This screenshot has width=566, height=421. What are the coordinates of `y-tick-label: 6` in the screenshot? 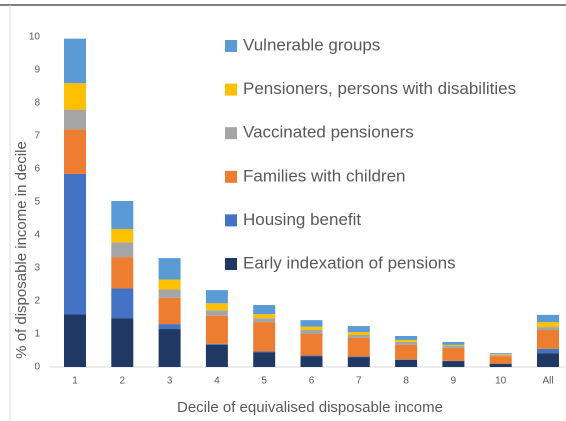 It's located at (37, 169).